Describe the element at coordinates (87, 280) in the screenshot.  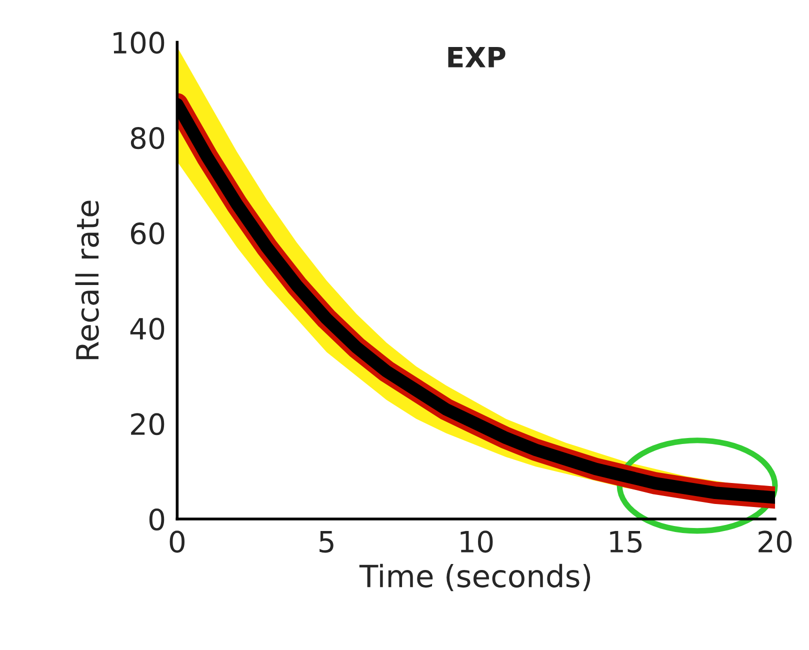
I see `y-axis-title: Recall rate` at that location.